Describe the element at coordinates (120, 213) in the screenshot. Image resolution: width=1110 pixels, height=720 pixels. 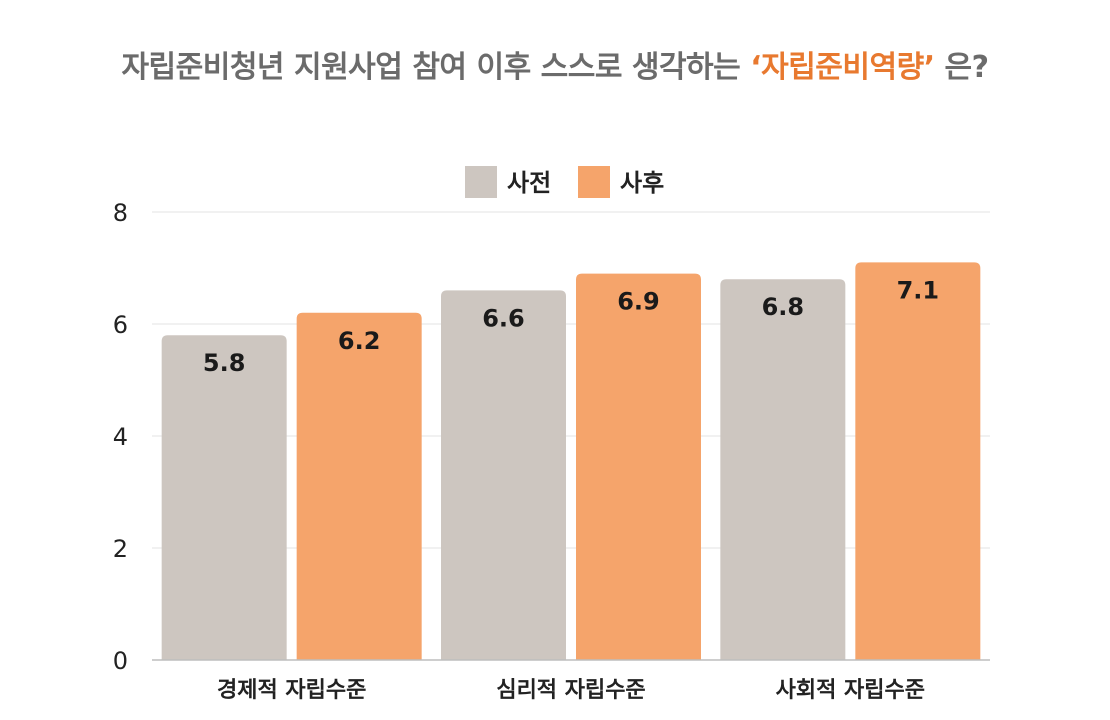
I see `y-tick-label: 8` at that location.